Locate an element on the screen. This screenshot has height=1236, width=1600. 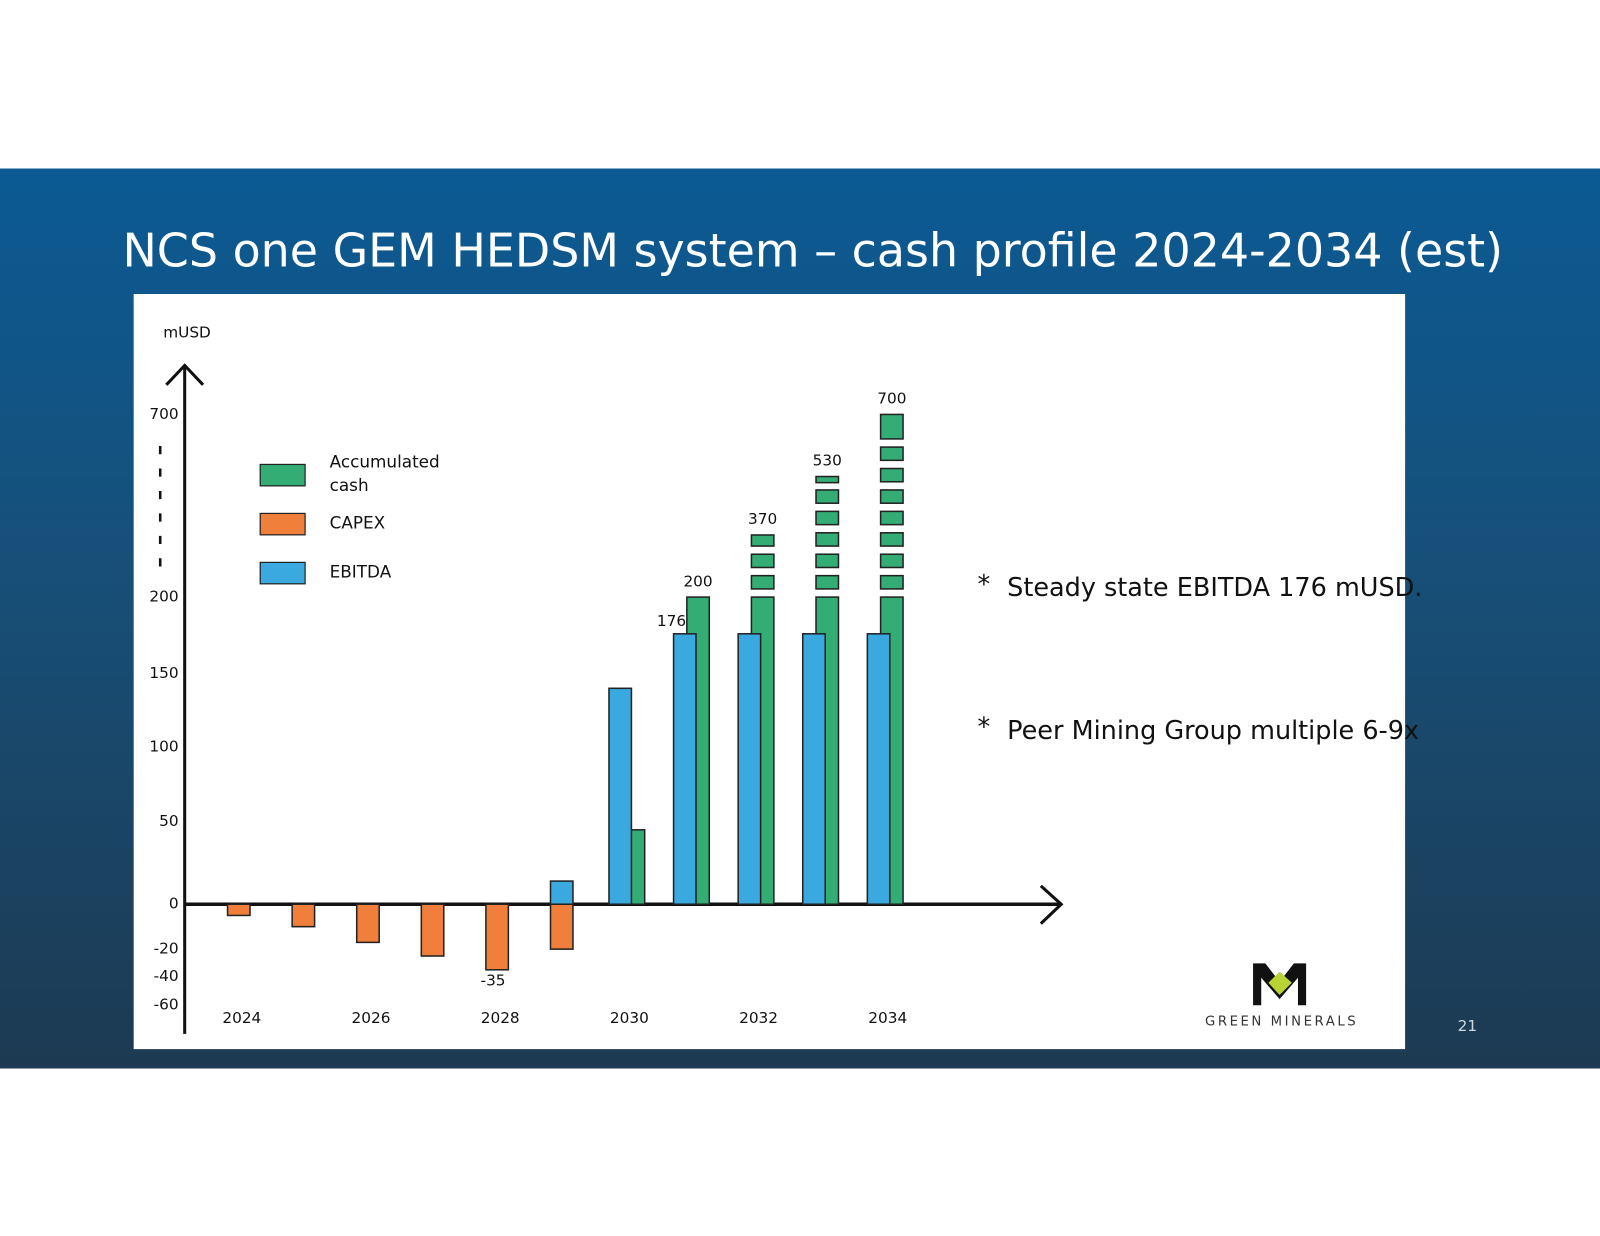
logo-icon is located at coordinates (1280, 984).